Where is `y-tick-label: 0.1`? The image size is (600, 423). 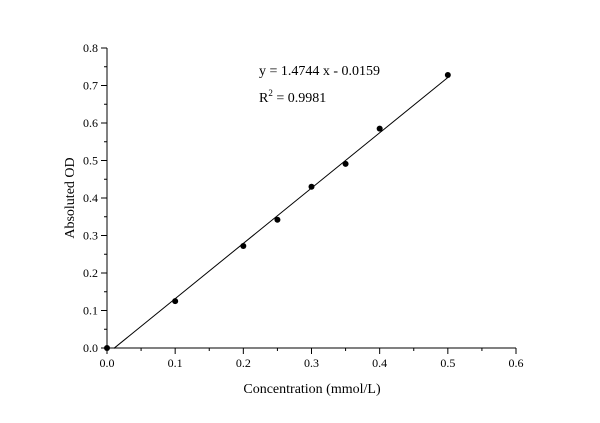 y-tick-label: 0.1 is located at coordinates (90, 311).